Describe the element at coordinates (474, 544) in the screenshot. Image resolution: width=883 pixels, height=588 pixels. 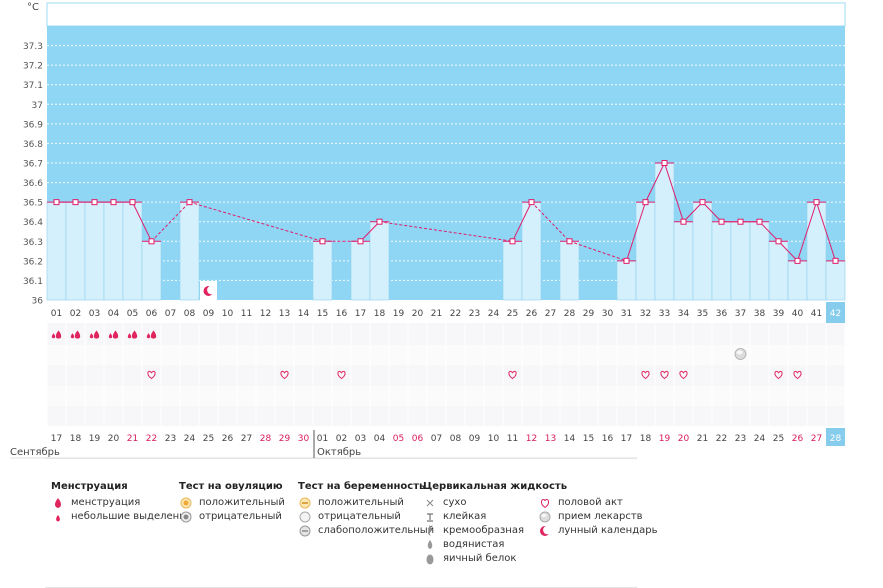
I see `legend-item-label: водянистая` at that location.